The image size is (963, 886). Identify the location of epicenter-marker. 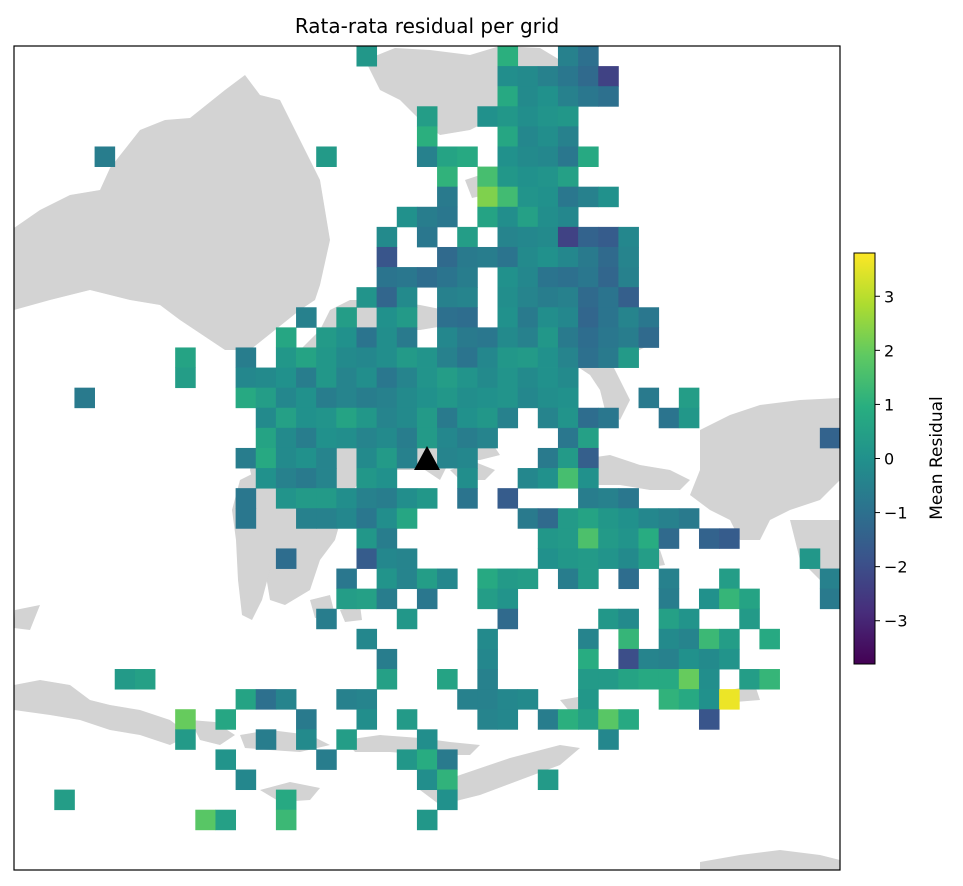
(427, 458).